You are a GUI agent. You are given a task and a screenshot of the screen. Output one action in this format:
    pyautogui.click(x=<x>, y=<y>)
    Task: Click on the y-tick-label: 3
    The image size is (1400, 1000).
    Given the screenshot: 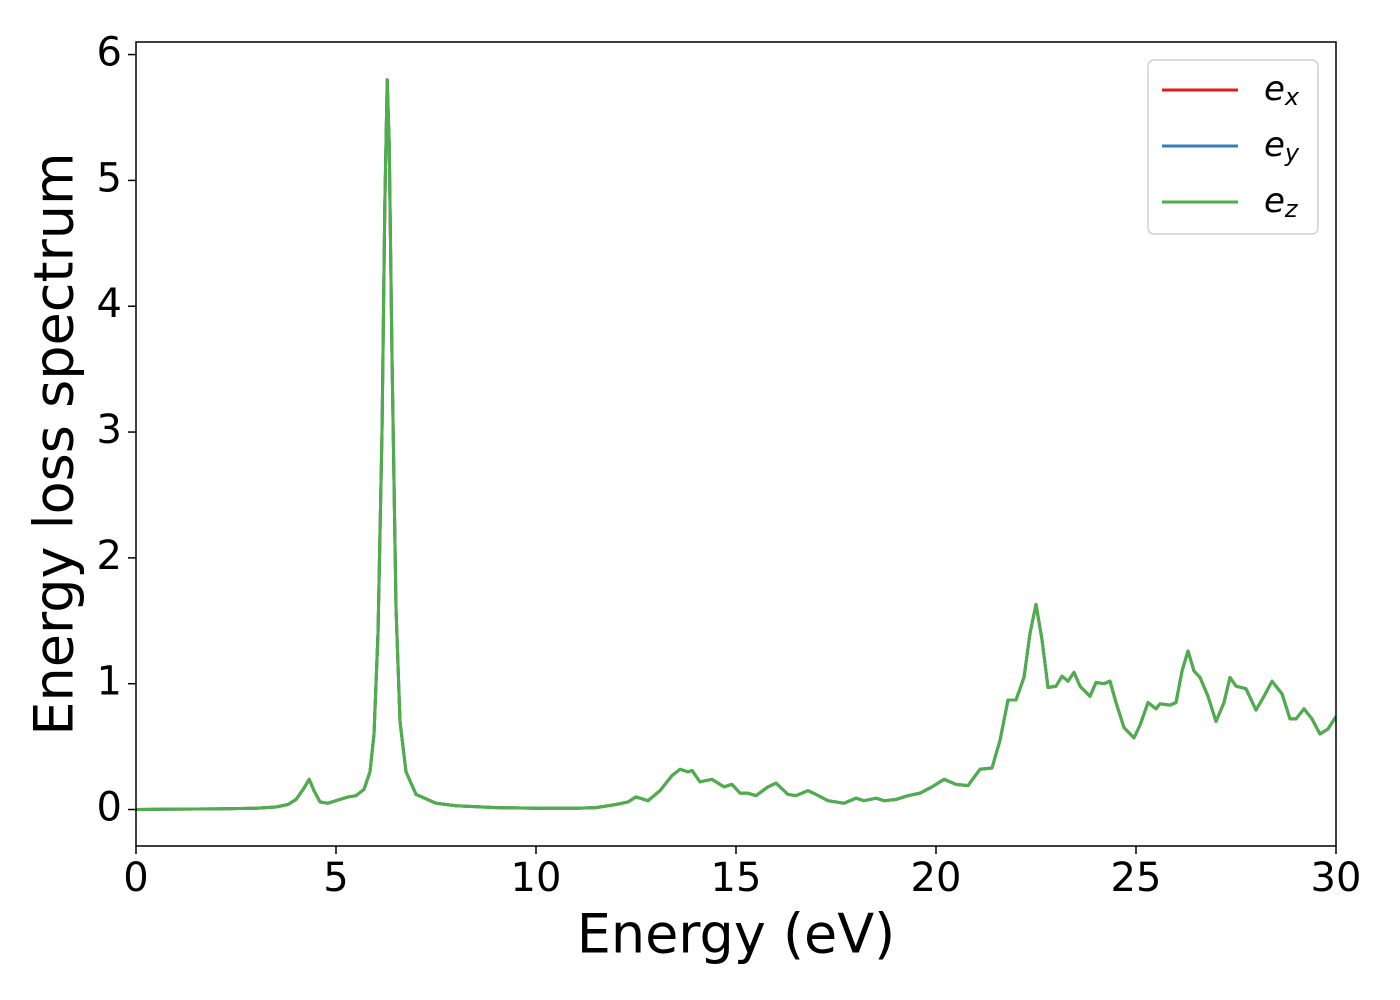 What is the action you would take?
    pyautogui.click(x=109, y=430)
    